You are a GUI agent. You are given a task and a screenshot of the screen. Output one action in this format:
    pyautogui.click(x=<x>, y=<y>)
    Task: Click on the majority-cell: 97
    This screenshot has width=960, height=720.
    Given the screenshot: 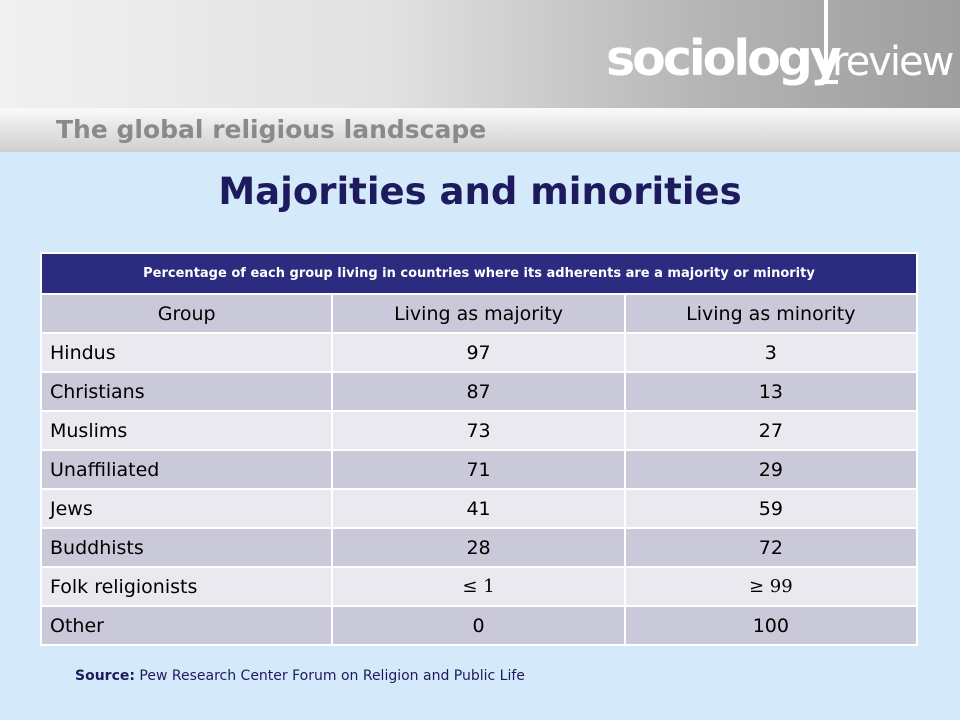 What is the action you would take?
    pyautogui.click(x=478, y=352)
    